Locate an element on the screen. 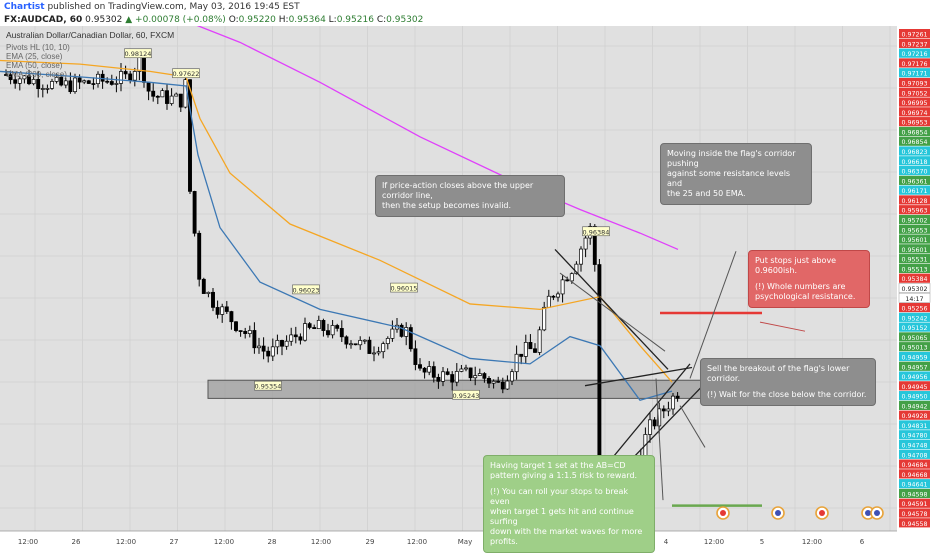 The image size is (932, 553). price-tag-text: 0.97052 is located at coordinates (914, 93).